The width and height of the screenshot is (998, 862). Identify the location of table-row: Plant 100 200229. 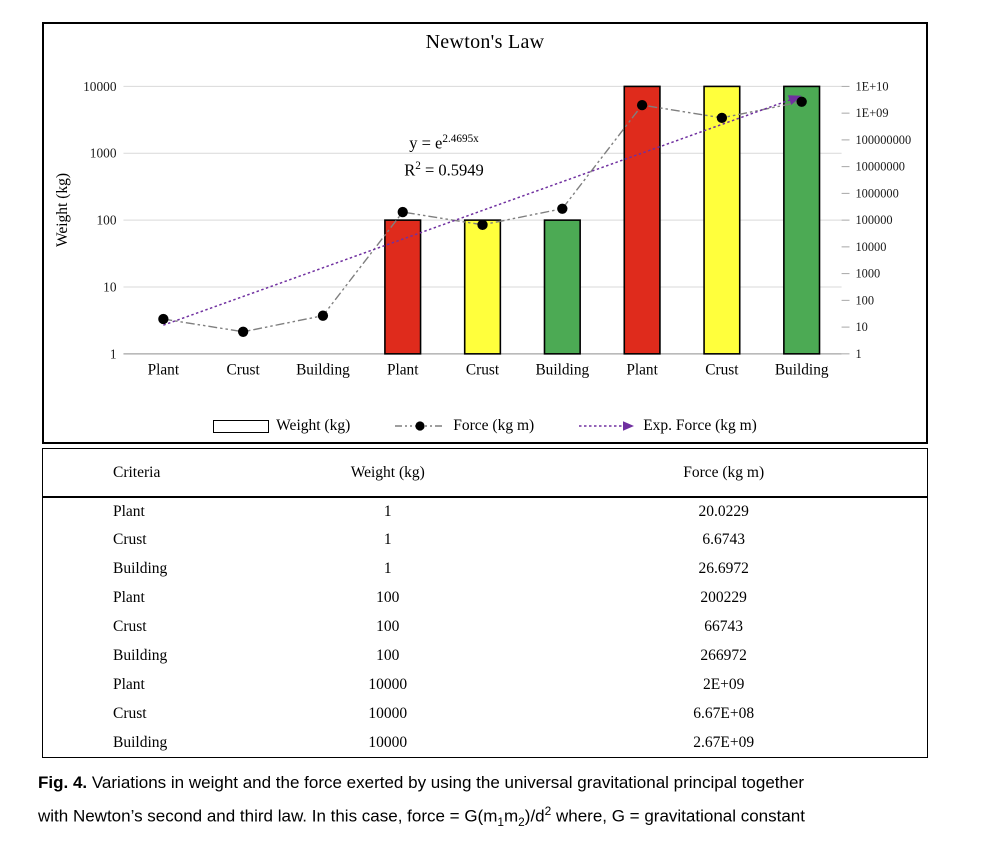
(485, 598).